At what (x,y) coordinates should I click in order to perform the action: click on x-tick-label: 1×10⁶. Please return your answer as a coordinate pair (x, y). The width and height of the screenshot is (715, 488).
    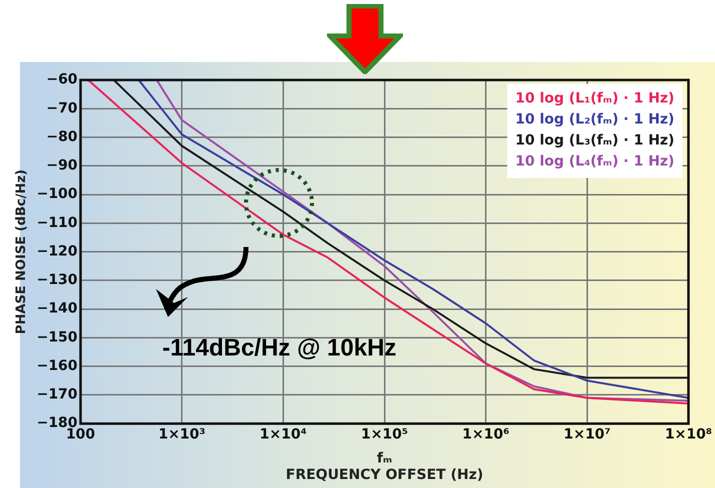
    Looking at the image, I should click on (486, 434).